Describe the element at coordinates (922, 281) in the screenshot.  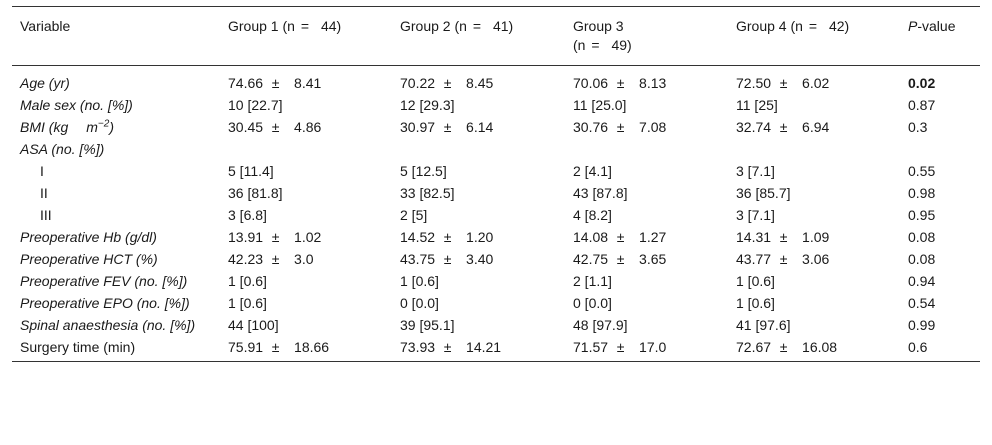
I see `cell-p-value: 0.94` at that location.